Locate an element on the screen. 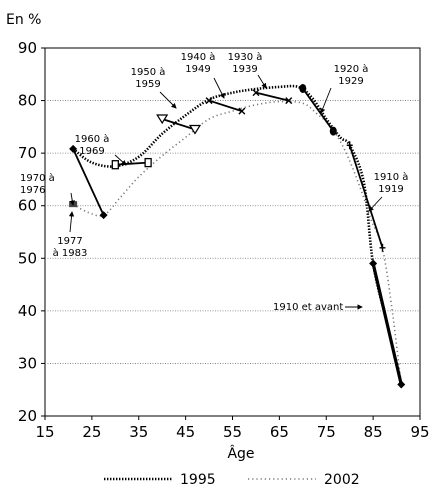 The width and height of the screenshot is (430, 489). annotation-line: 1929 is located at coordinates (350, 81).